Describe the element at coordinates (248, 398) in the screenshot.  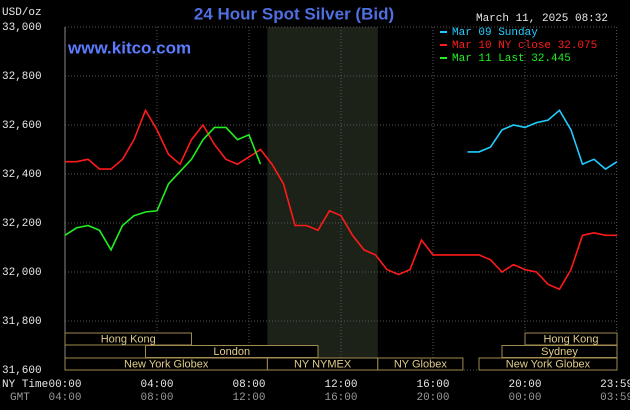
I see `x2-tick-label: 12:00` at that location.